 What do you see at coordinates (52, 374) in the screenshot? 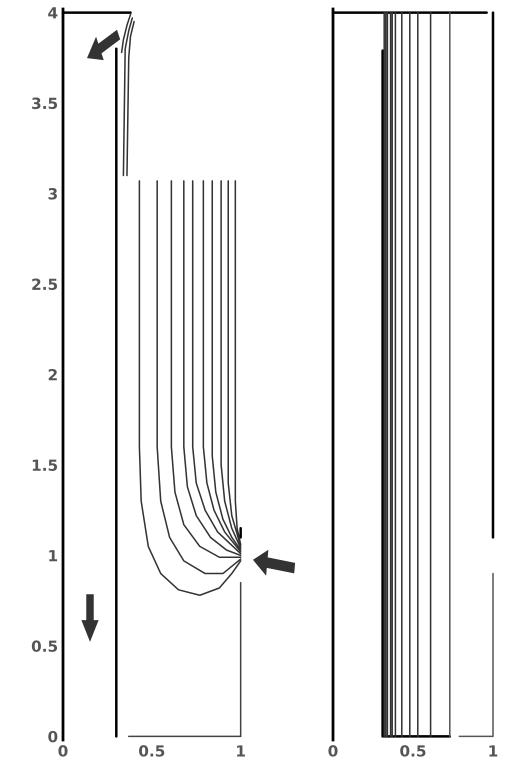
I see `y-tick-label: 2` at bounding box center [52, 374].